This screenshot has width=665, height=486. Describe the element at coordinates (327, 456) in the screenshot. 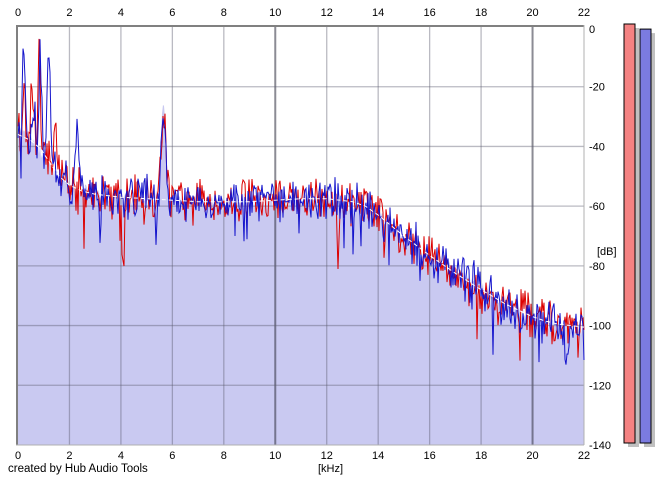

I see `x-tick-label-bottom: 12` at that location.